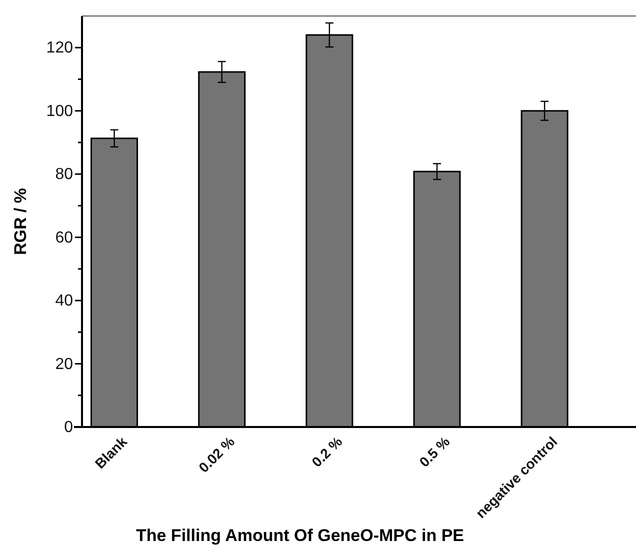 Image resolution: width=636 pixels, height=550 pixels. What do you see at coordinates (64, 364) in the screenshot?
I see `y-tick-label: 20` at bounding box center [64, 364].